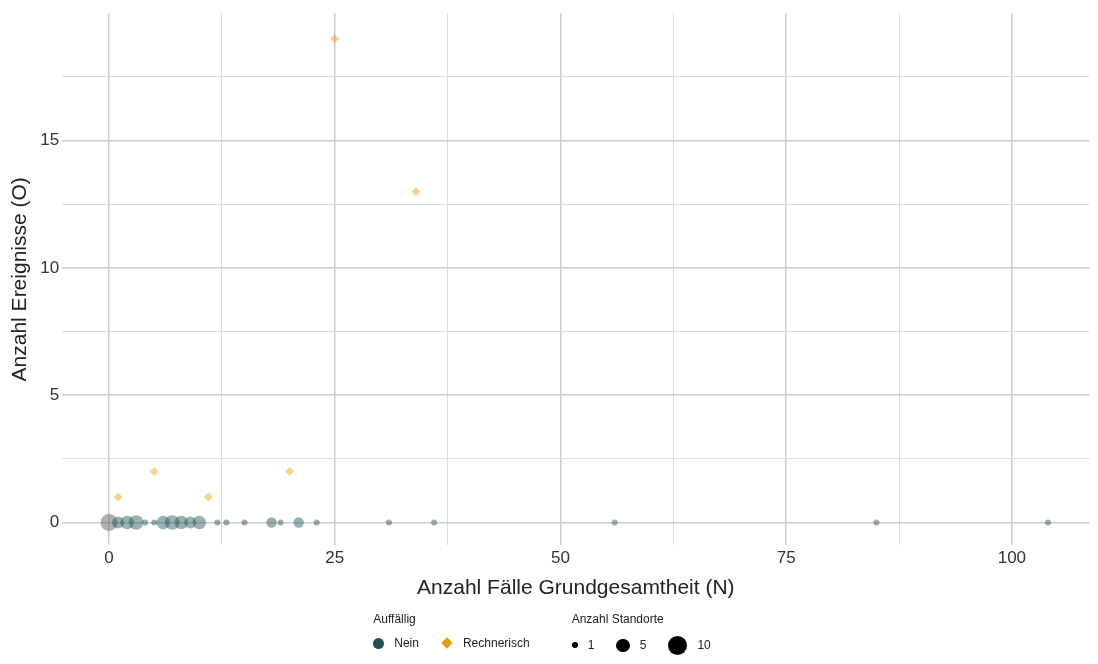 The width and height of the screenshot is (1098, 664). Describe the element at coordinates (109, 558) in the screenshot. I see `x-tick-label: 0` at that location.